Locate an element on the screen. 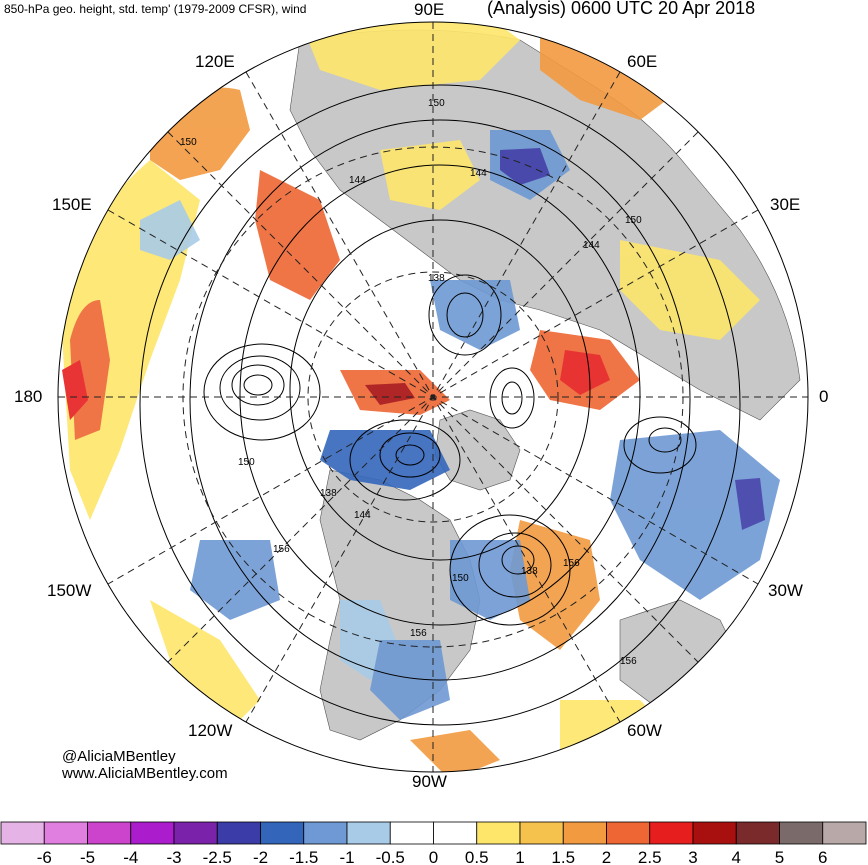  credit-twitter: @AliciaMBentley is located at coordinates (119, 756).